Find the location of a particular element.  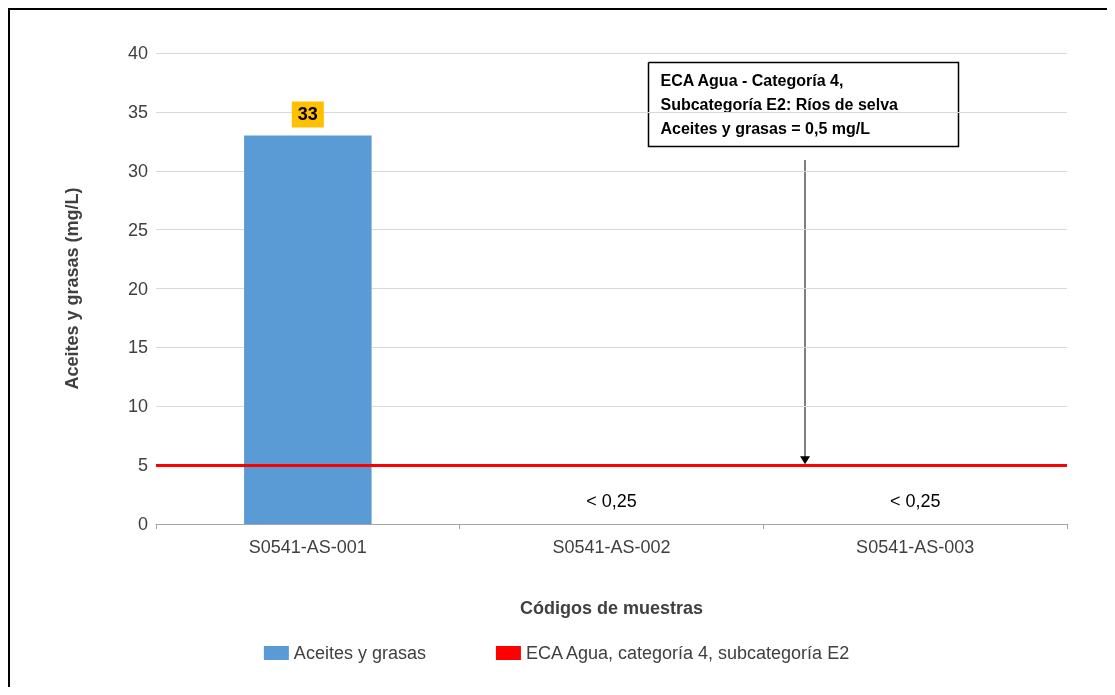

y-tick-label: 10 is located at coordinates (137, 406).